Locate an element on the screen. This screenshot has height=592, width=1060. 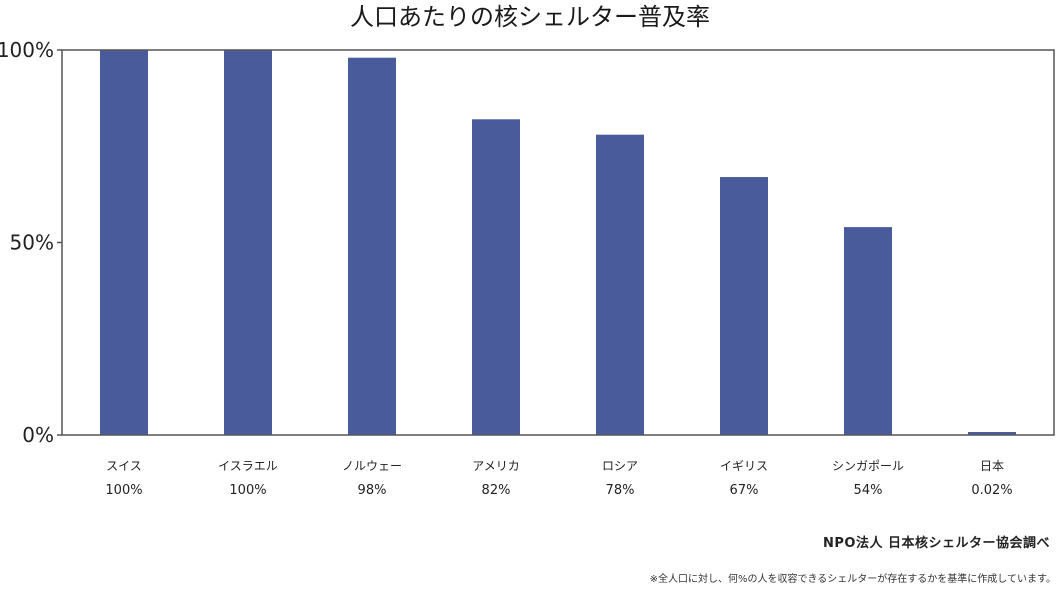
y-tick-label-0: 0% is located at coordinates (38, 435).